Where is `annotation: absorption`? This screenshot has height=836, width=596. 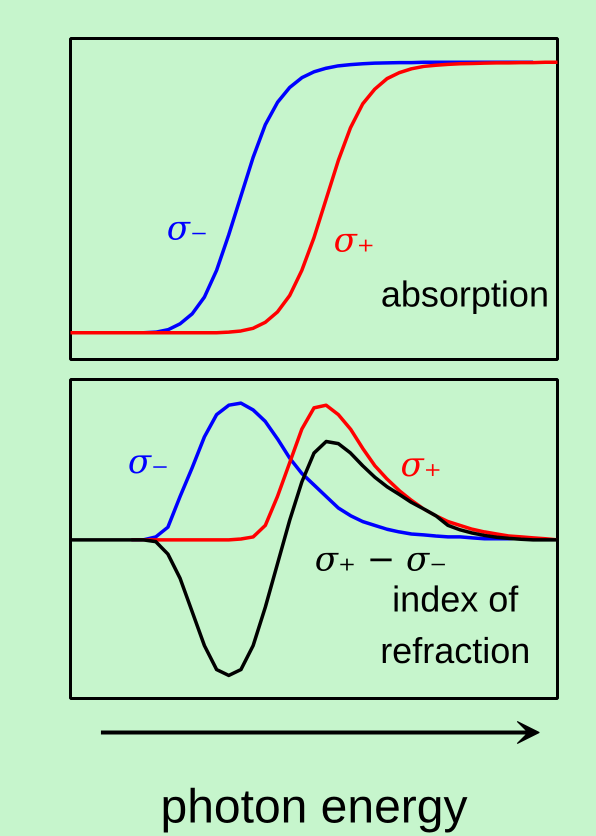 annotation: absorption is located at coordinates (464, 294).